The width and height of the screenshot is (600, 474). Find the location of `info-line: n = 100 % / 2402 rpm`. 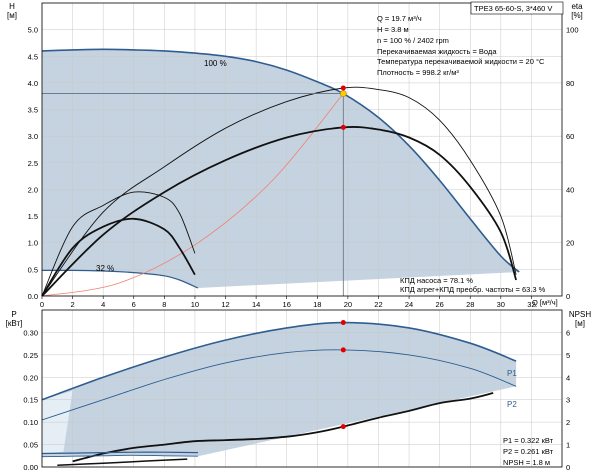

info-line: n = 100 % / 2402 rpm is located at coordinates (413, 40).